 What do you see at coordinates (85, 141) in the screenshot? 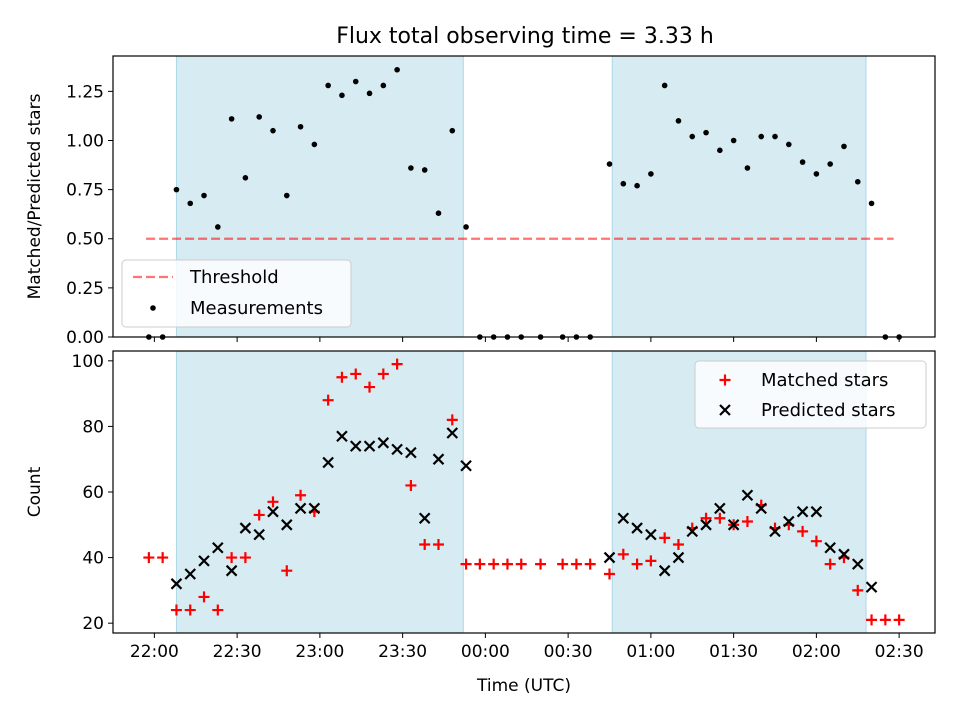
I see `y-tick-label: 1.00` at bounding box center [85, 141].